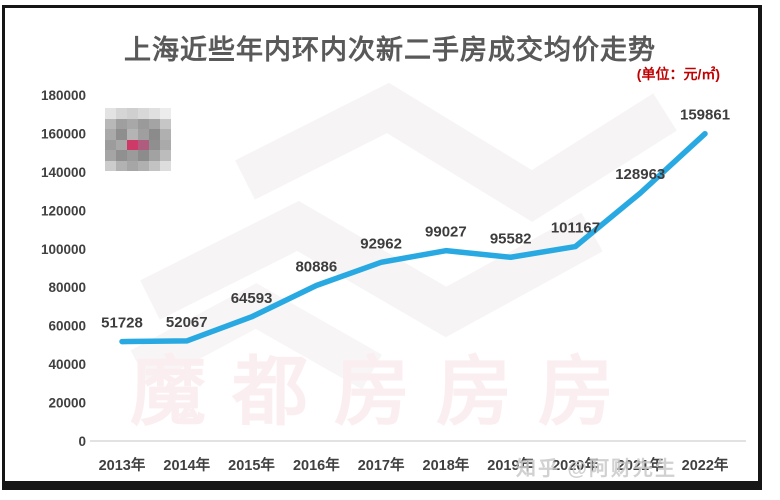 This screenshot has width=780, height=500. What do you see at coordinates (575, 228) in the screenshot?
I see `data-label: 101167` at bounding box center [575, 228].